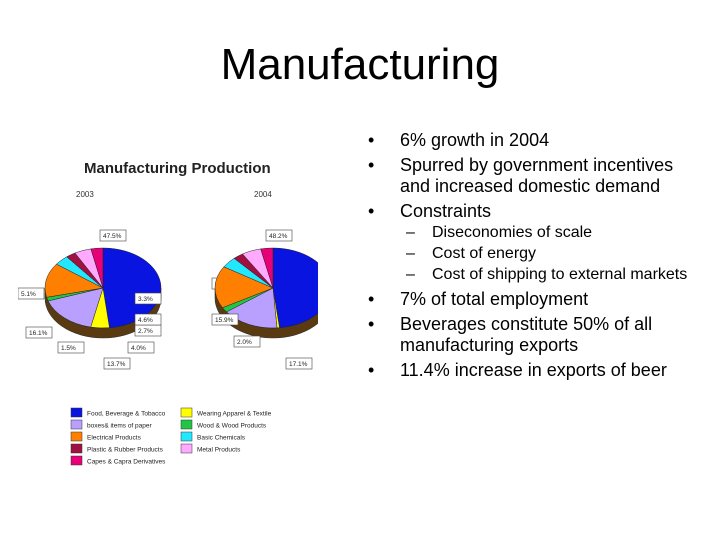 The height and width of the screenshot is (540, 720). What do you see at coordinates (138, 348) in the screenshot?
I see `data-label: 4.0%` at bounding box center [138, 348].